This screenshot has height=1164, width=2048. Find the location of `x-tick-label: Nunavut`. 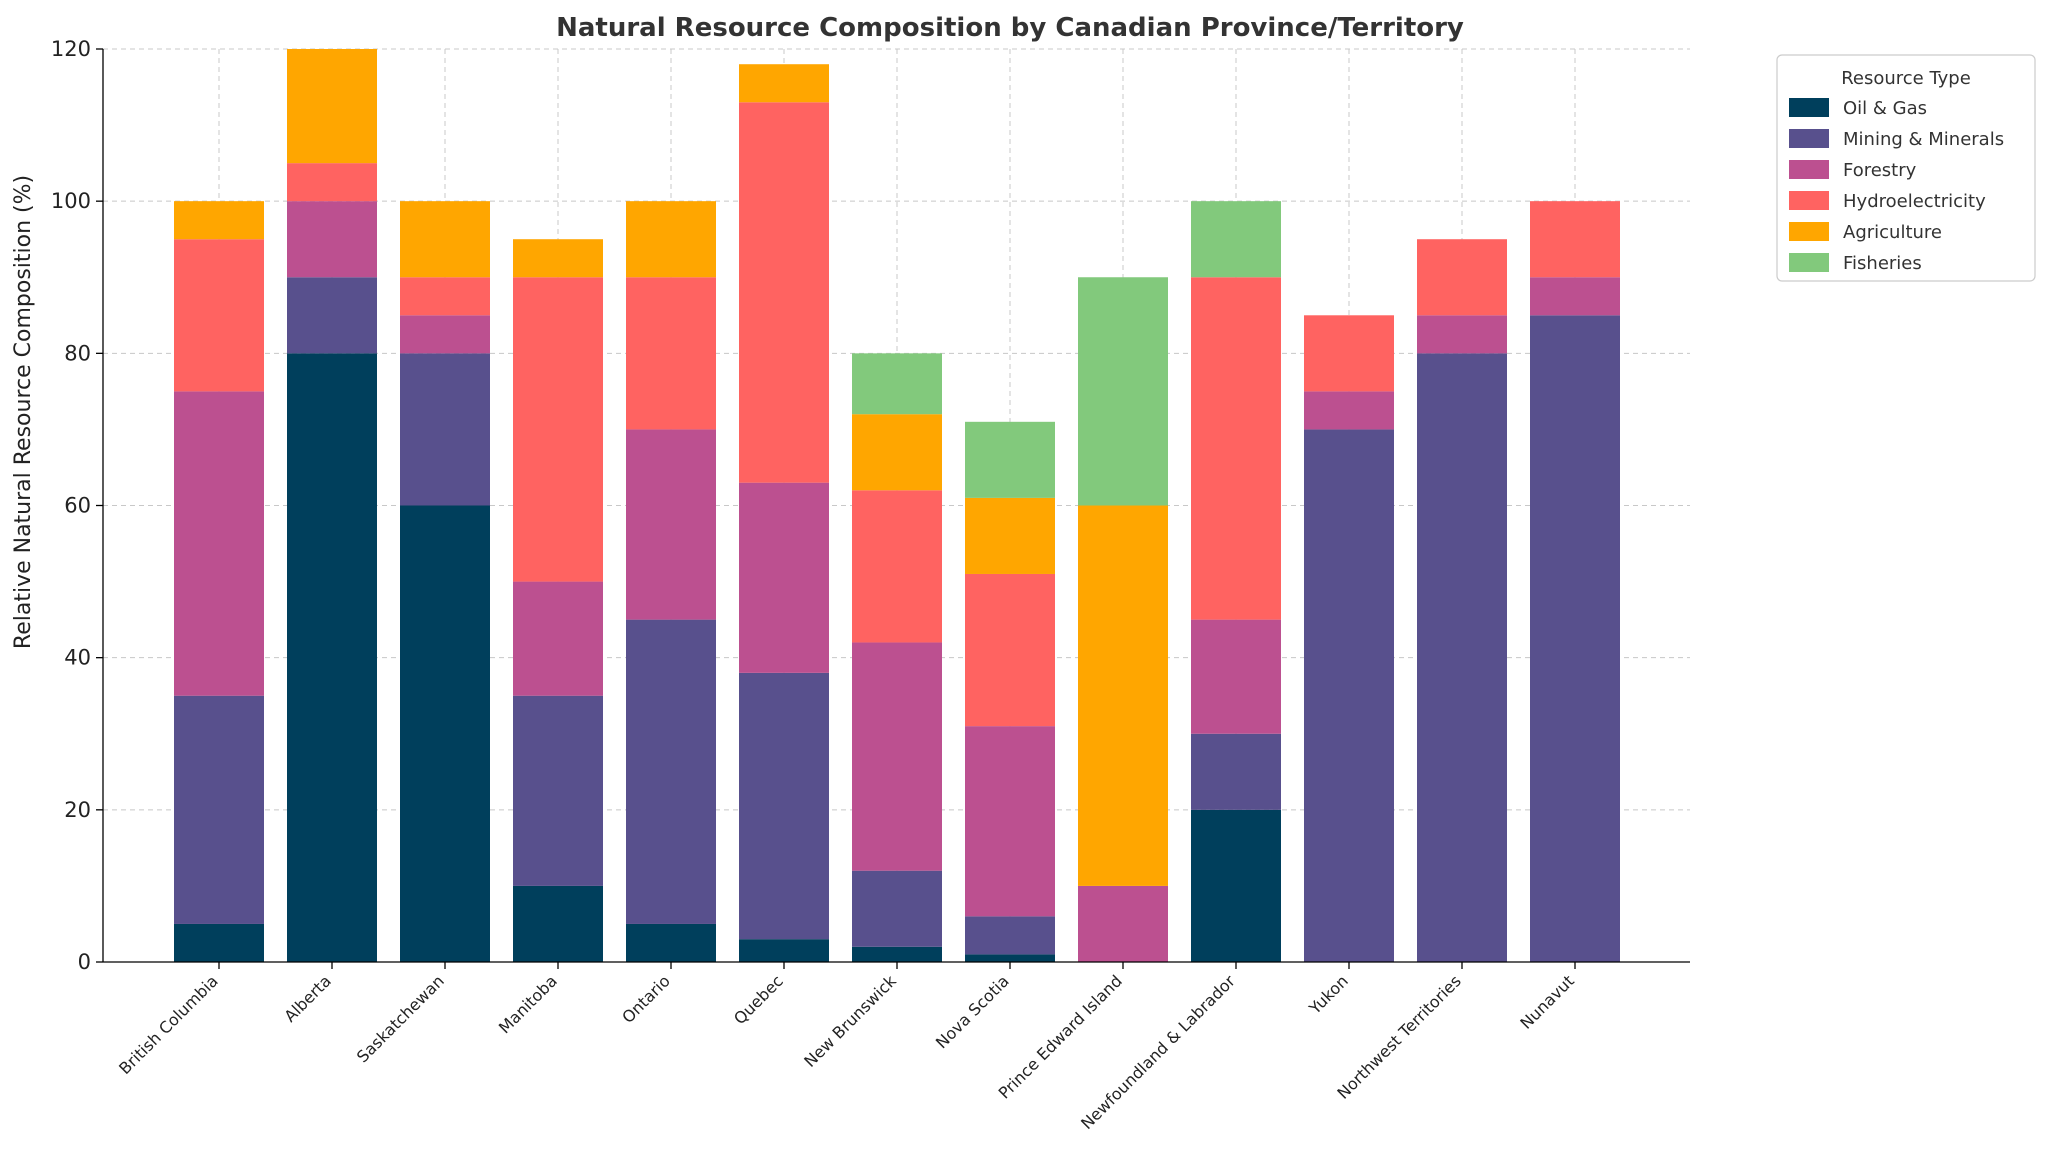

x-tick-label: Nunavut is located at coordinates (1546, 1001).